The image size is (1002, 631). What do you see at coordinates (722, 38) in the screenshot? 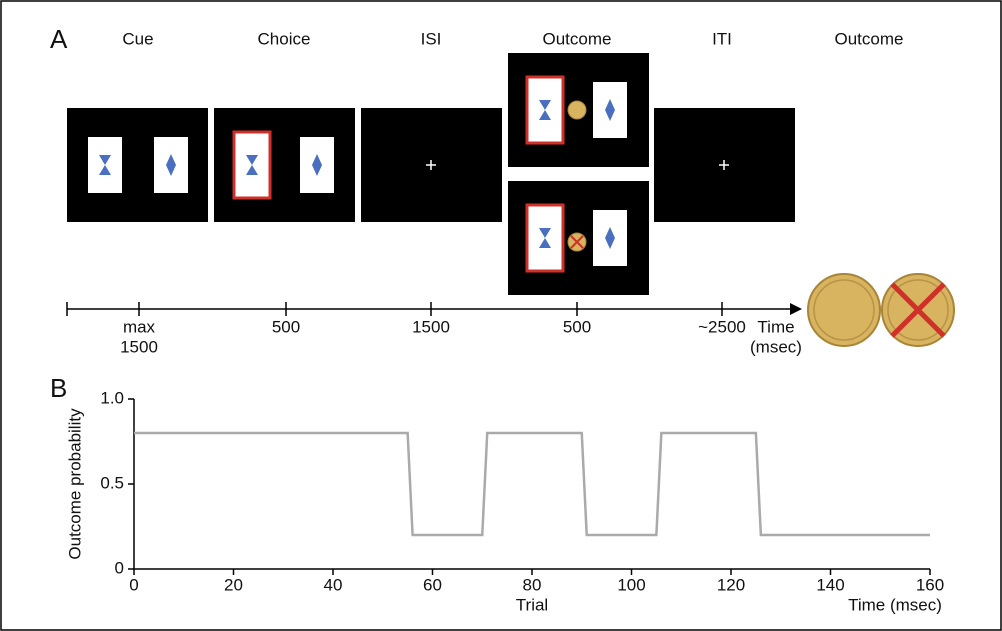
I see `phase-label: ITI` at bounding box center [722, 38].